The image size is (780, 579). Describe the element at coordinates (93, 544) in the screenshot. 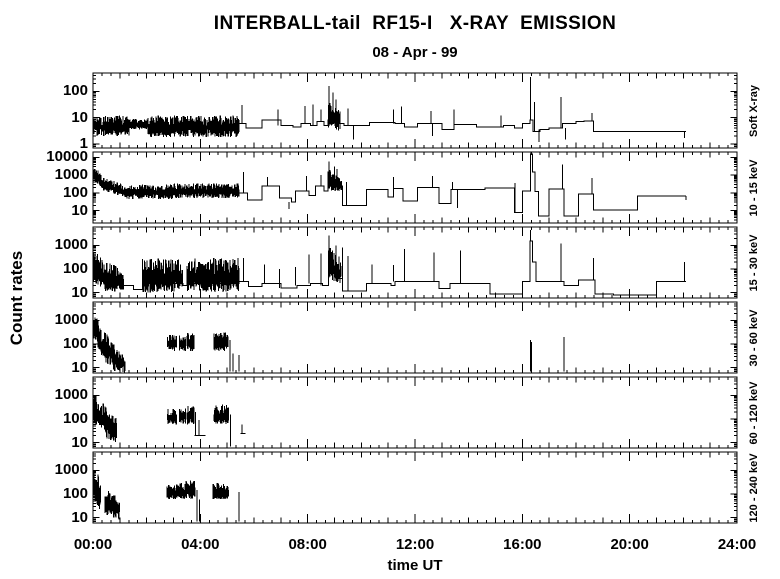

I see `x-tick-label: 00:00` at that location.